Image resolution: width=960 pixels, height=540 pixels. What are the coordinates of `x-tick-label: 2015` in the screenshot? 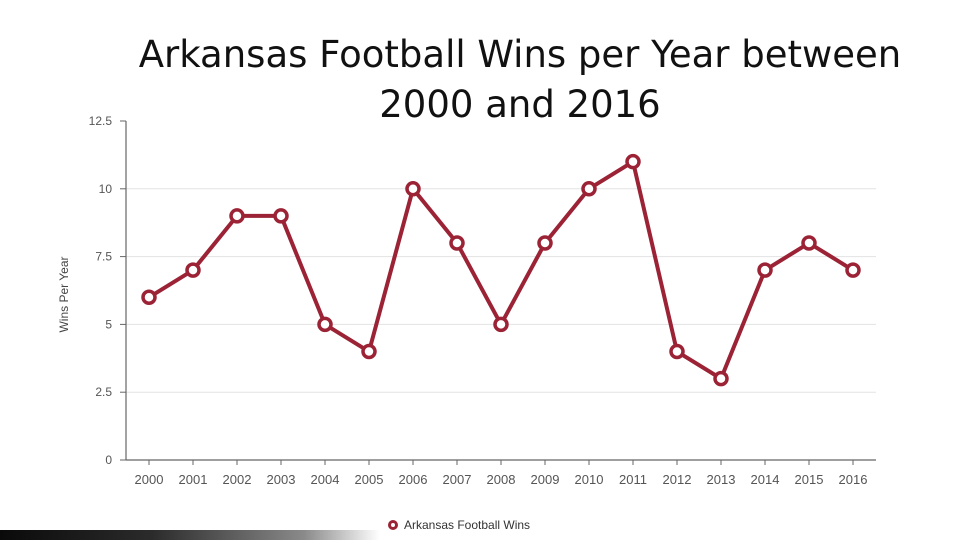 It's located at (809, 479).